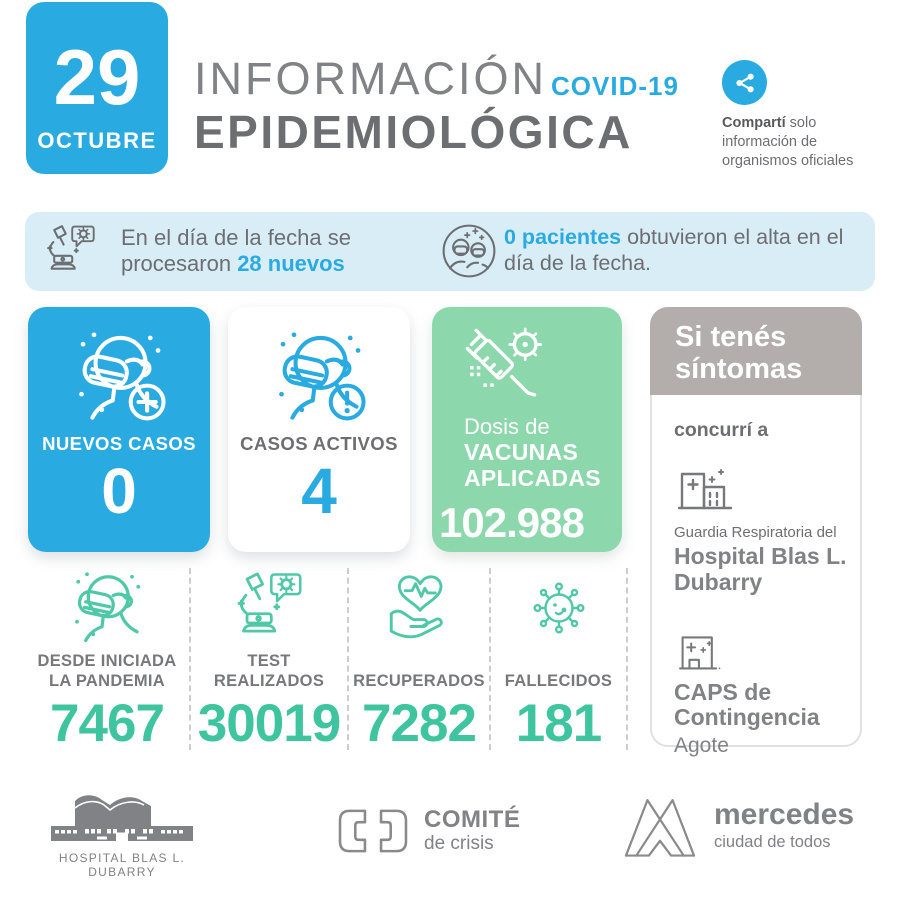  I want to click on tests-label-1: TEST, so click(269, 660).